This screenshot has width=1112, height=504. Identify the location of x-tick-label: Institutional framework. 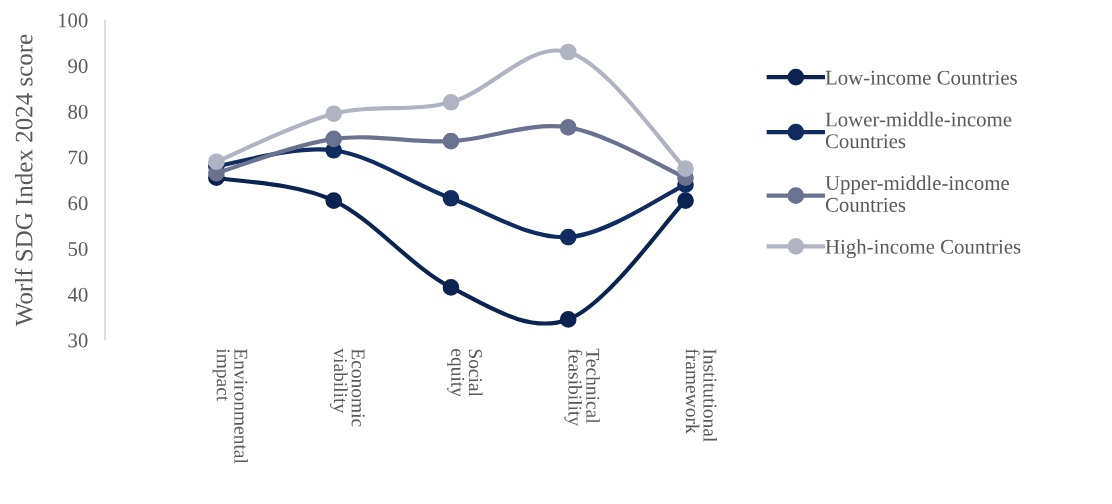
(701, 395).